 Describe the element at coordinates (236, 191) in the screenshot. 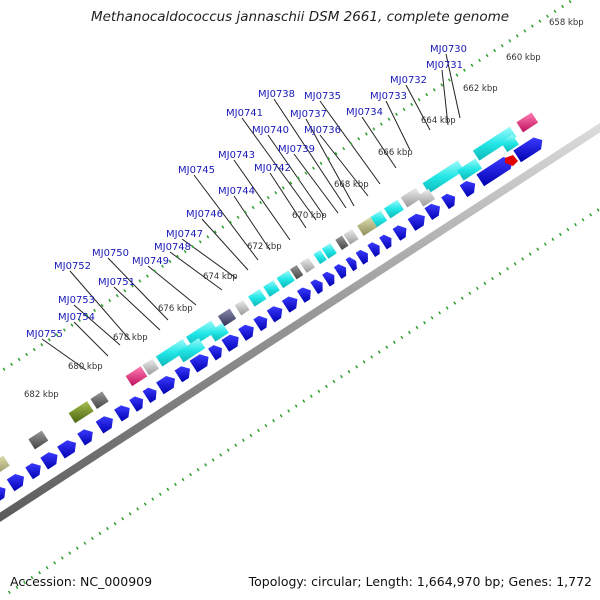

I see `gene-label: MJ0744` at that location.